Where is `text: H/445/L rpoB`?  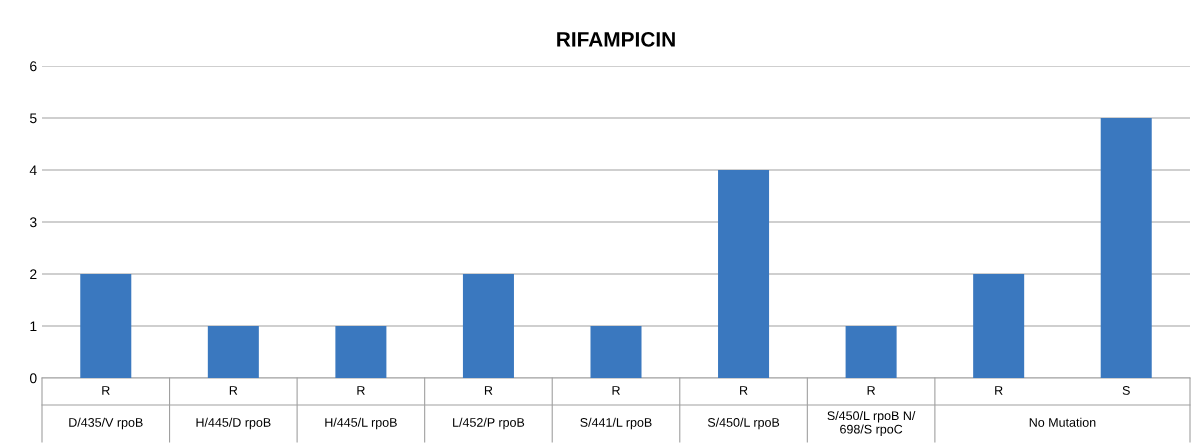 text: H/445/L rpoB is located at coordinates (361, 423).